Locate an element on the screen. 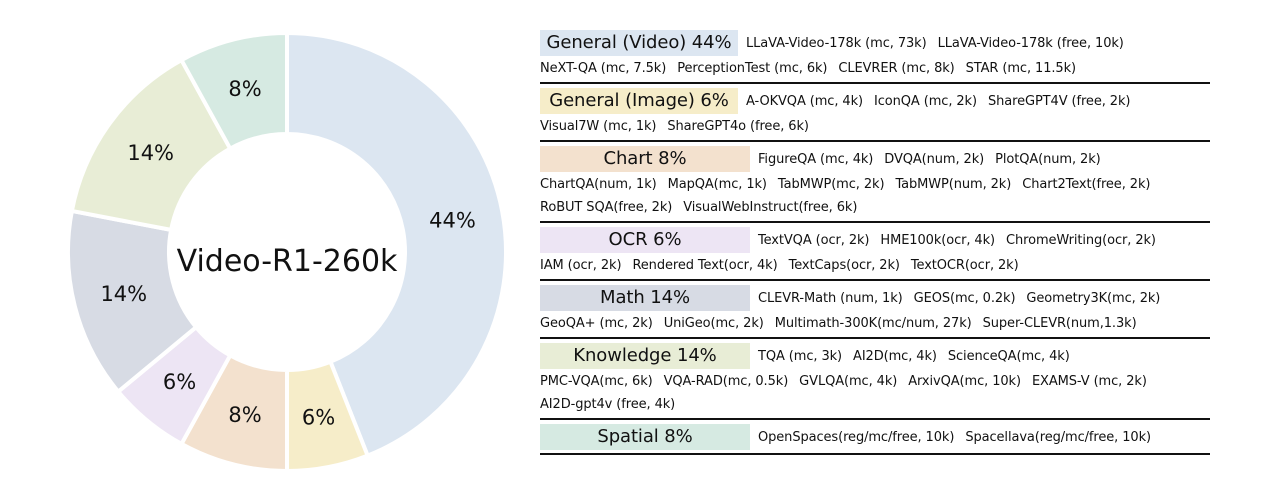  dataset-item: ChartQA(num, 1k) is located at coordinates (598, 184).